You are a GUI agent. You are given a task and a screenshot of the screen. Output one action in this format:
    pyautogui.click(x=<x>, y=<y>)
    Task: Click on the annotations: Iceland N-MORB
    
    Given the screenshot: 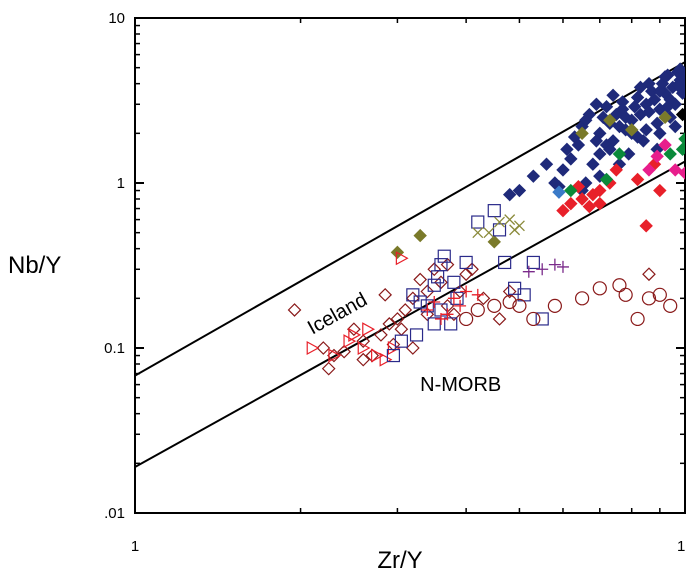 What is the action you would take?
    pyautogui.click(x=402, y=342)
    